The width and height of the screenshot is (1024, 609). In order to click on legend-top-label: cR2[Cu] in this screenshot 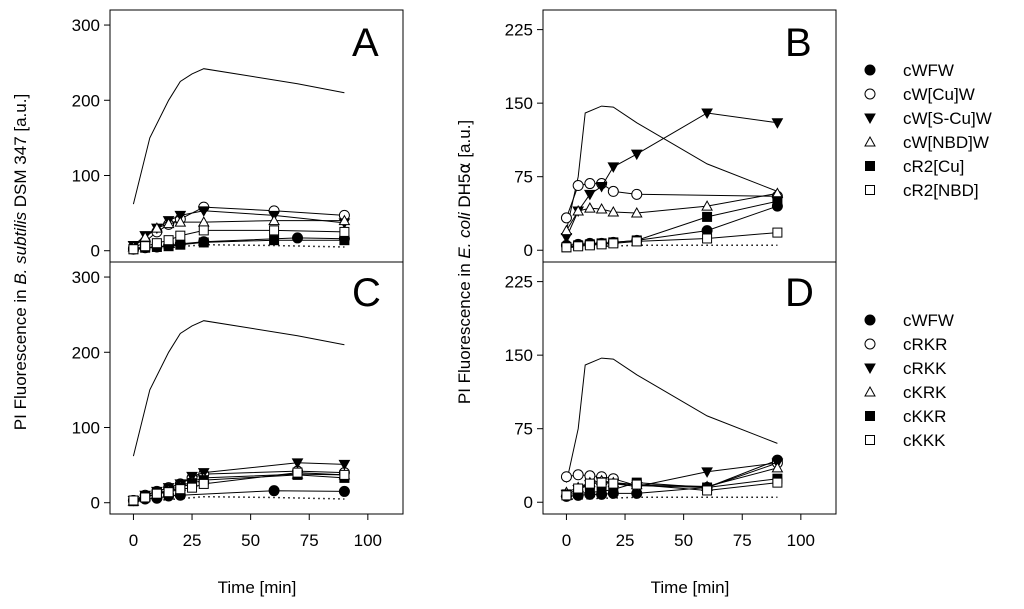, I will do `click(933, 166)`.